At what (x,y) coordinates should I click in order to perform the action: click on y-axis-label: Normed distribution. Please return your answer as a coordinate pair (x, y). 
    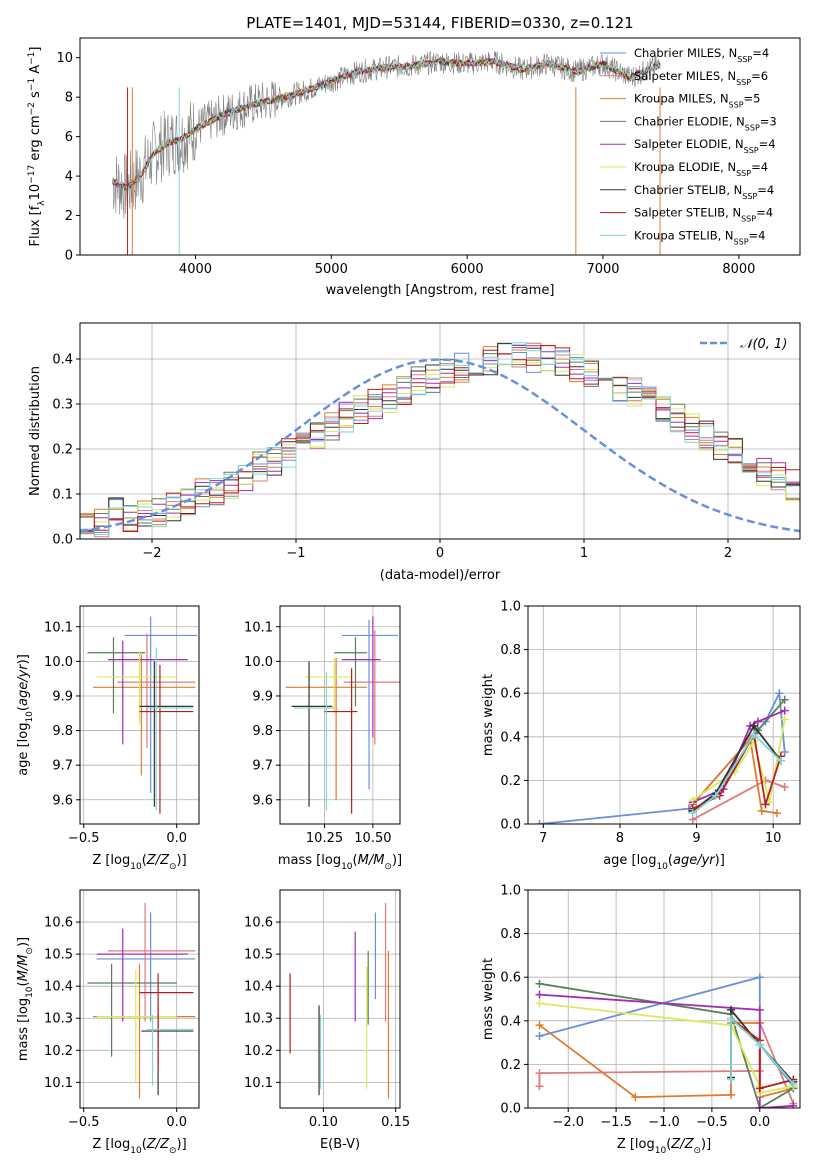
    Looking at the image, I should click on (35, 431).